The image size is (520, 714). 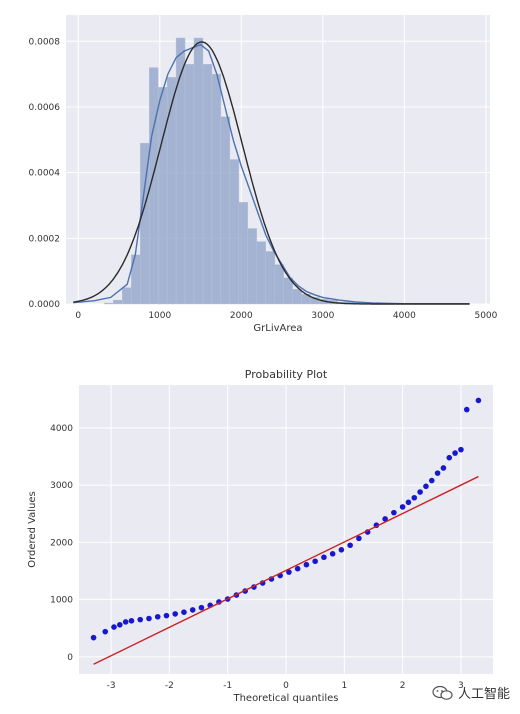 I want to click on y-tick-label: 0.0002, so click(x=45, y=239).